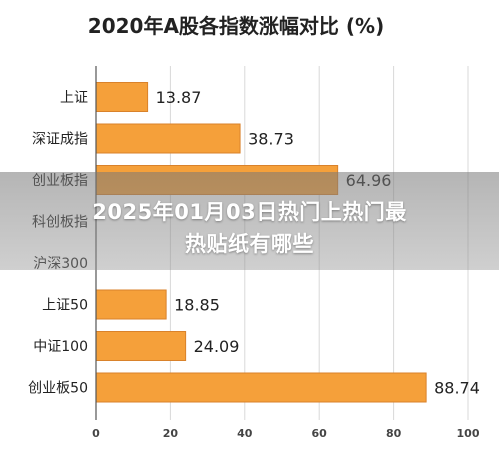 Image resolution: width=499 pixels, height=450 pixels. What do you see at coordinates (58, 389) in the screenshot?
I see `category-label: 创业板50` at bounding box center [58, 389].